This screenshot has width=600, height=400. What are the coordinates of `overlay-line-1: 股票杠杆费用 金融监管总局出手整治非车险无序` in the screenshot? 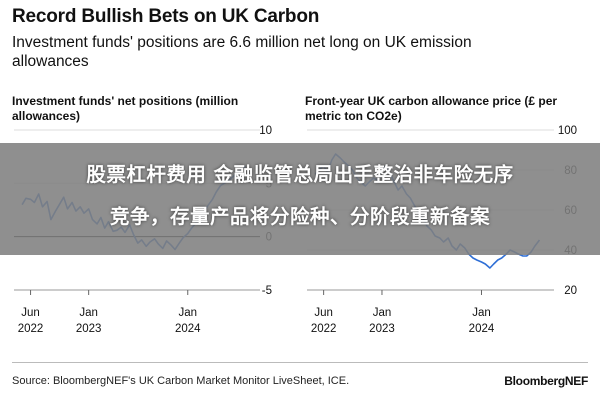 It's located at (300, 174).